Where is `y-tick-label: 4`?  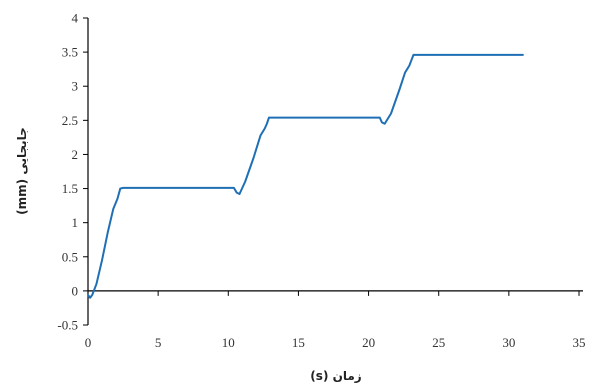 y-tick-label: 4 is located at coordinates (75, 18).